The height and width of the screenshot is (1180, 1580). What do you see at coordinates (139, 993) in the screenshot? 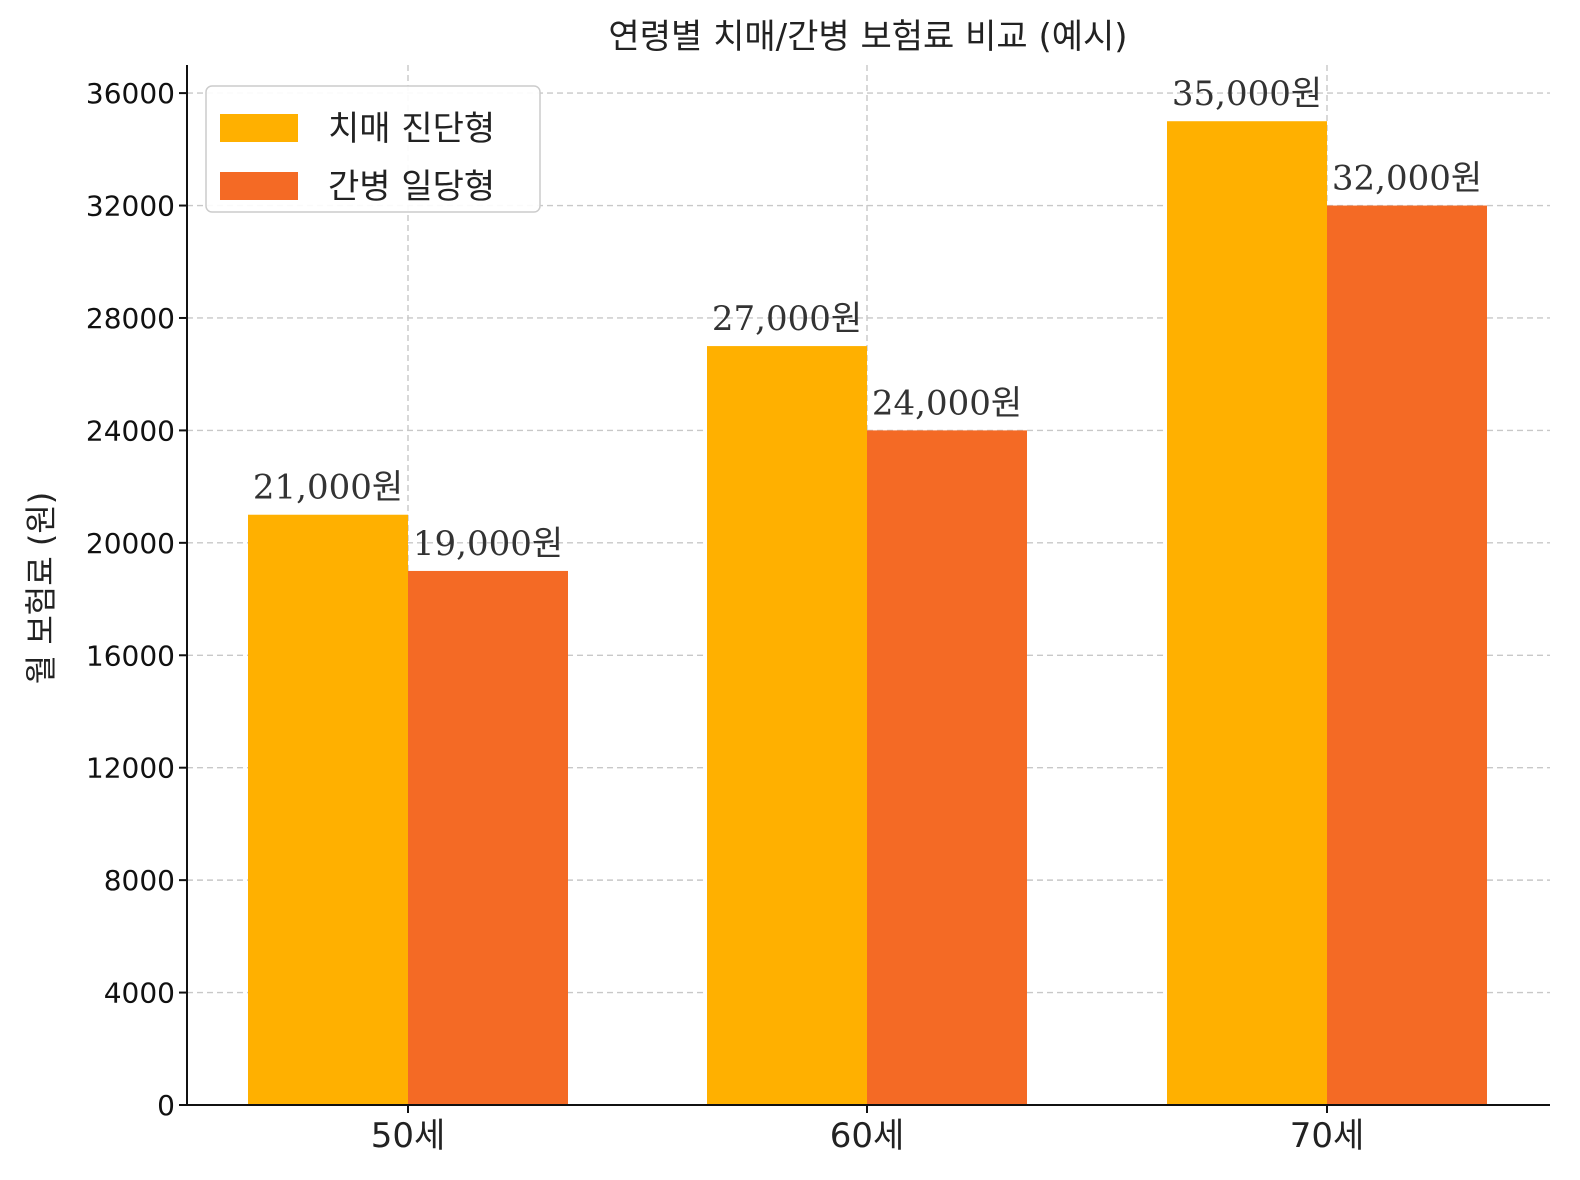
I see `y-tick-label: 4000` at bounding box center [139, 993].